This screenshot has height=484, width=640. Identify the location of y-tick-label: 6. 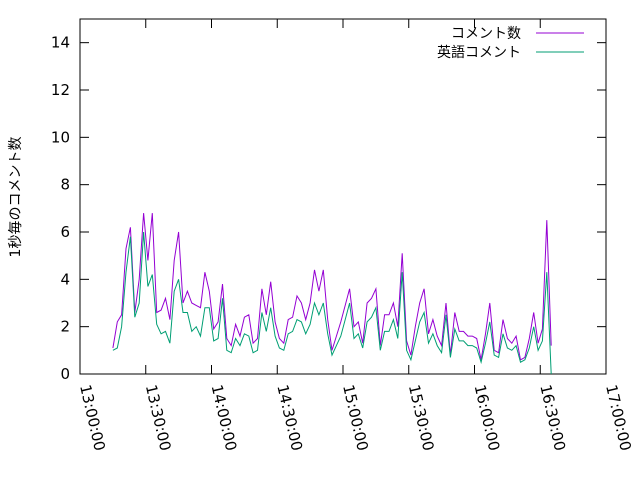
(65, 232).